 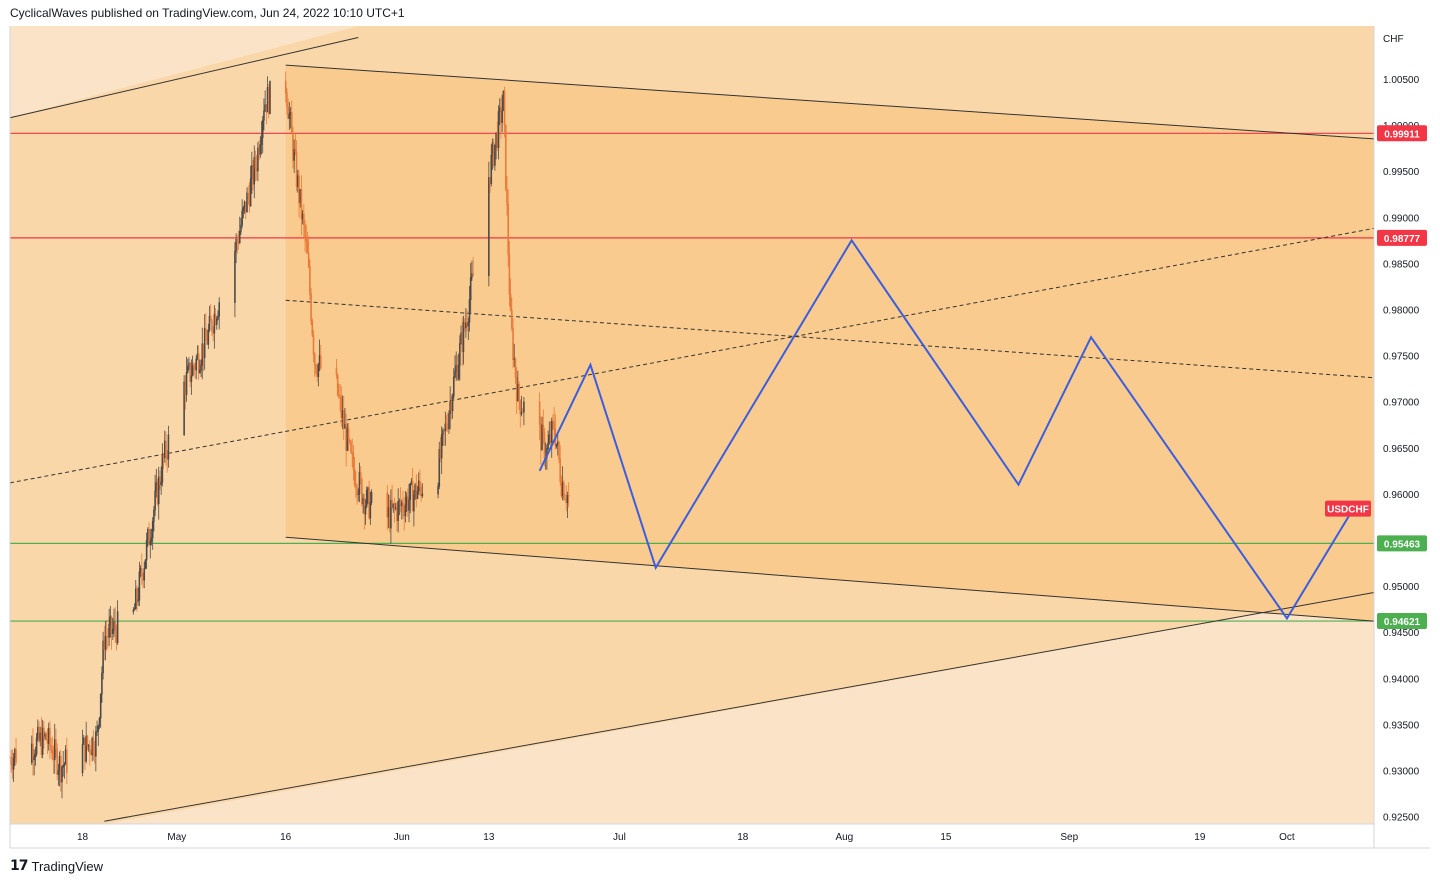 I want to click on currency-label: CHF, so click(x=1393, y=39).